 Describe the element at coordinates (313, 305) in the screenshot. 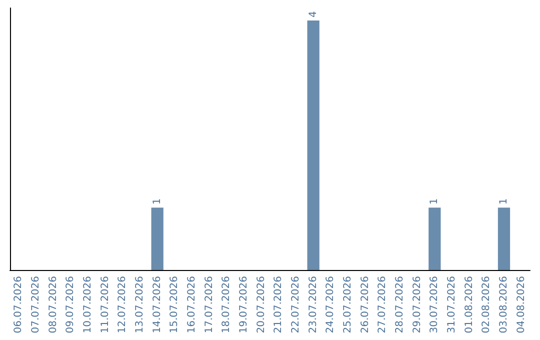

I see `x-tick-label: 23.07.2026` at that location.